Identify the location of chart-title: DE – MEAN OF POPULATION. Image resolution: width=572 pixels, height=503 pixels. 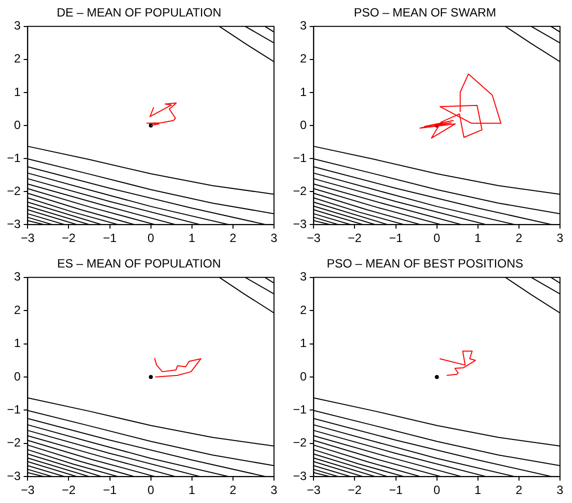
(139, 13).